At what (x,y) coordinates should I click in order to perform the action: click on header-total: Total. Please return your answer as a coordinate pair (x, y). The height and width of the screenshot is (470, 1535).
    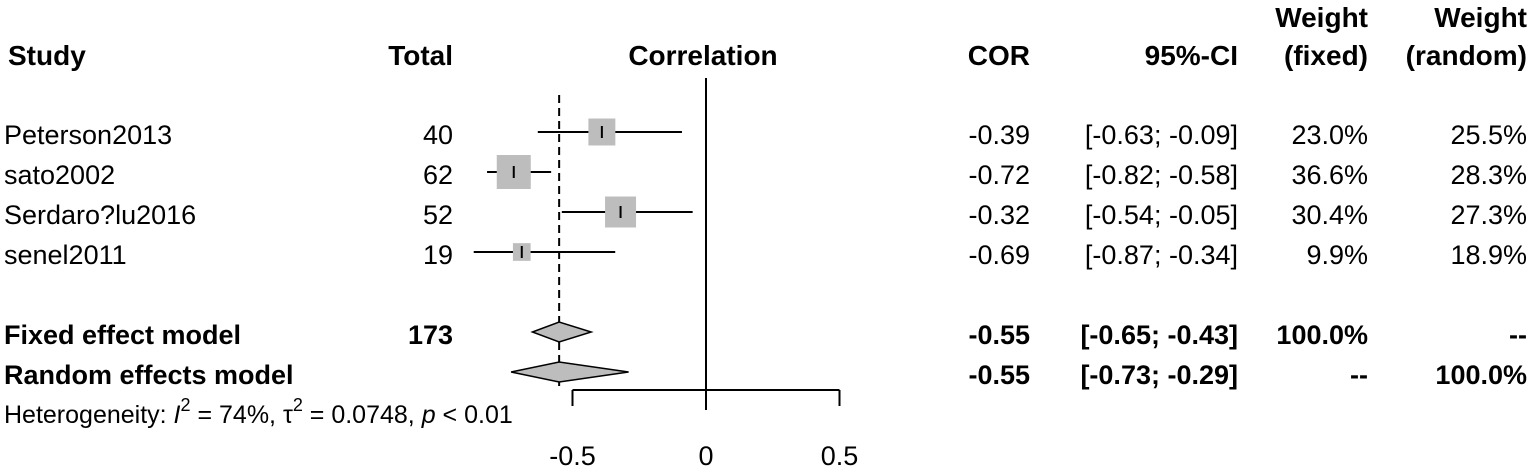
    Looking at the image, I should click on (420, 55).